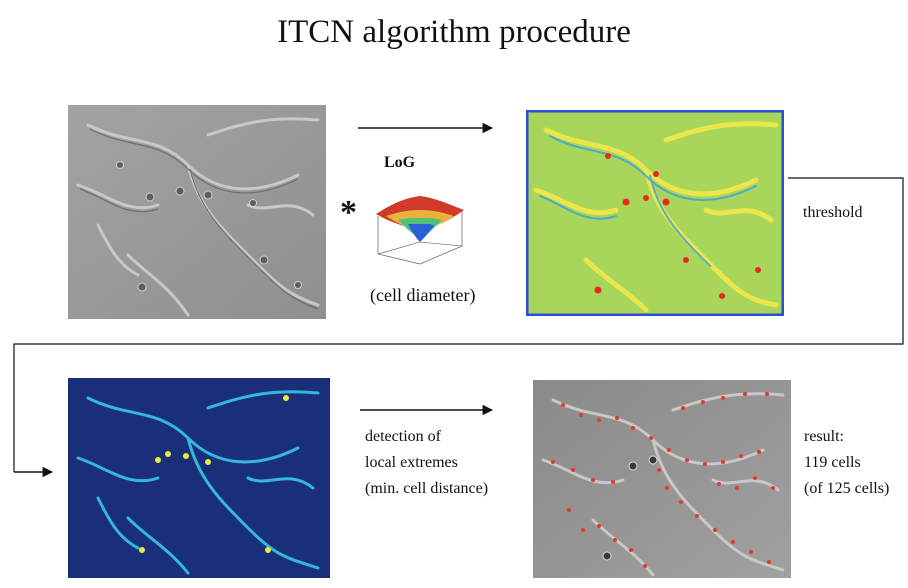  I want to click on diagram-title: ITCN algorithm procedure, so click(454, 32).